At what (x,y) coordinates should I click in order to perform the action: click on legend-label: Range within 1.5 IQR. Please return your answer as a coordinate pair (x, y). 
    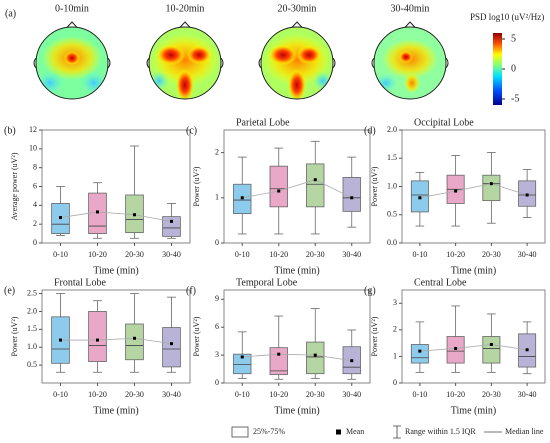
    Looking at the image, I should click on (440, 431).